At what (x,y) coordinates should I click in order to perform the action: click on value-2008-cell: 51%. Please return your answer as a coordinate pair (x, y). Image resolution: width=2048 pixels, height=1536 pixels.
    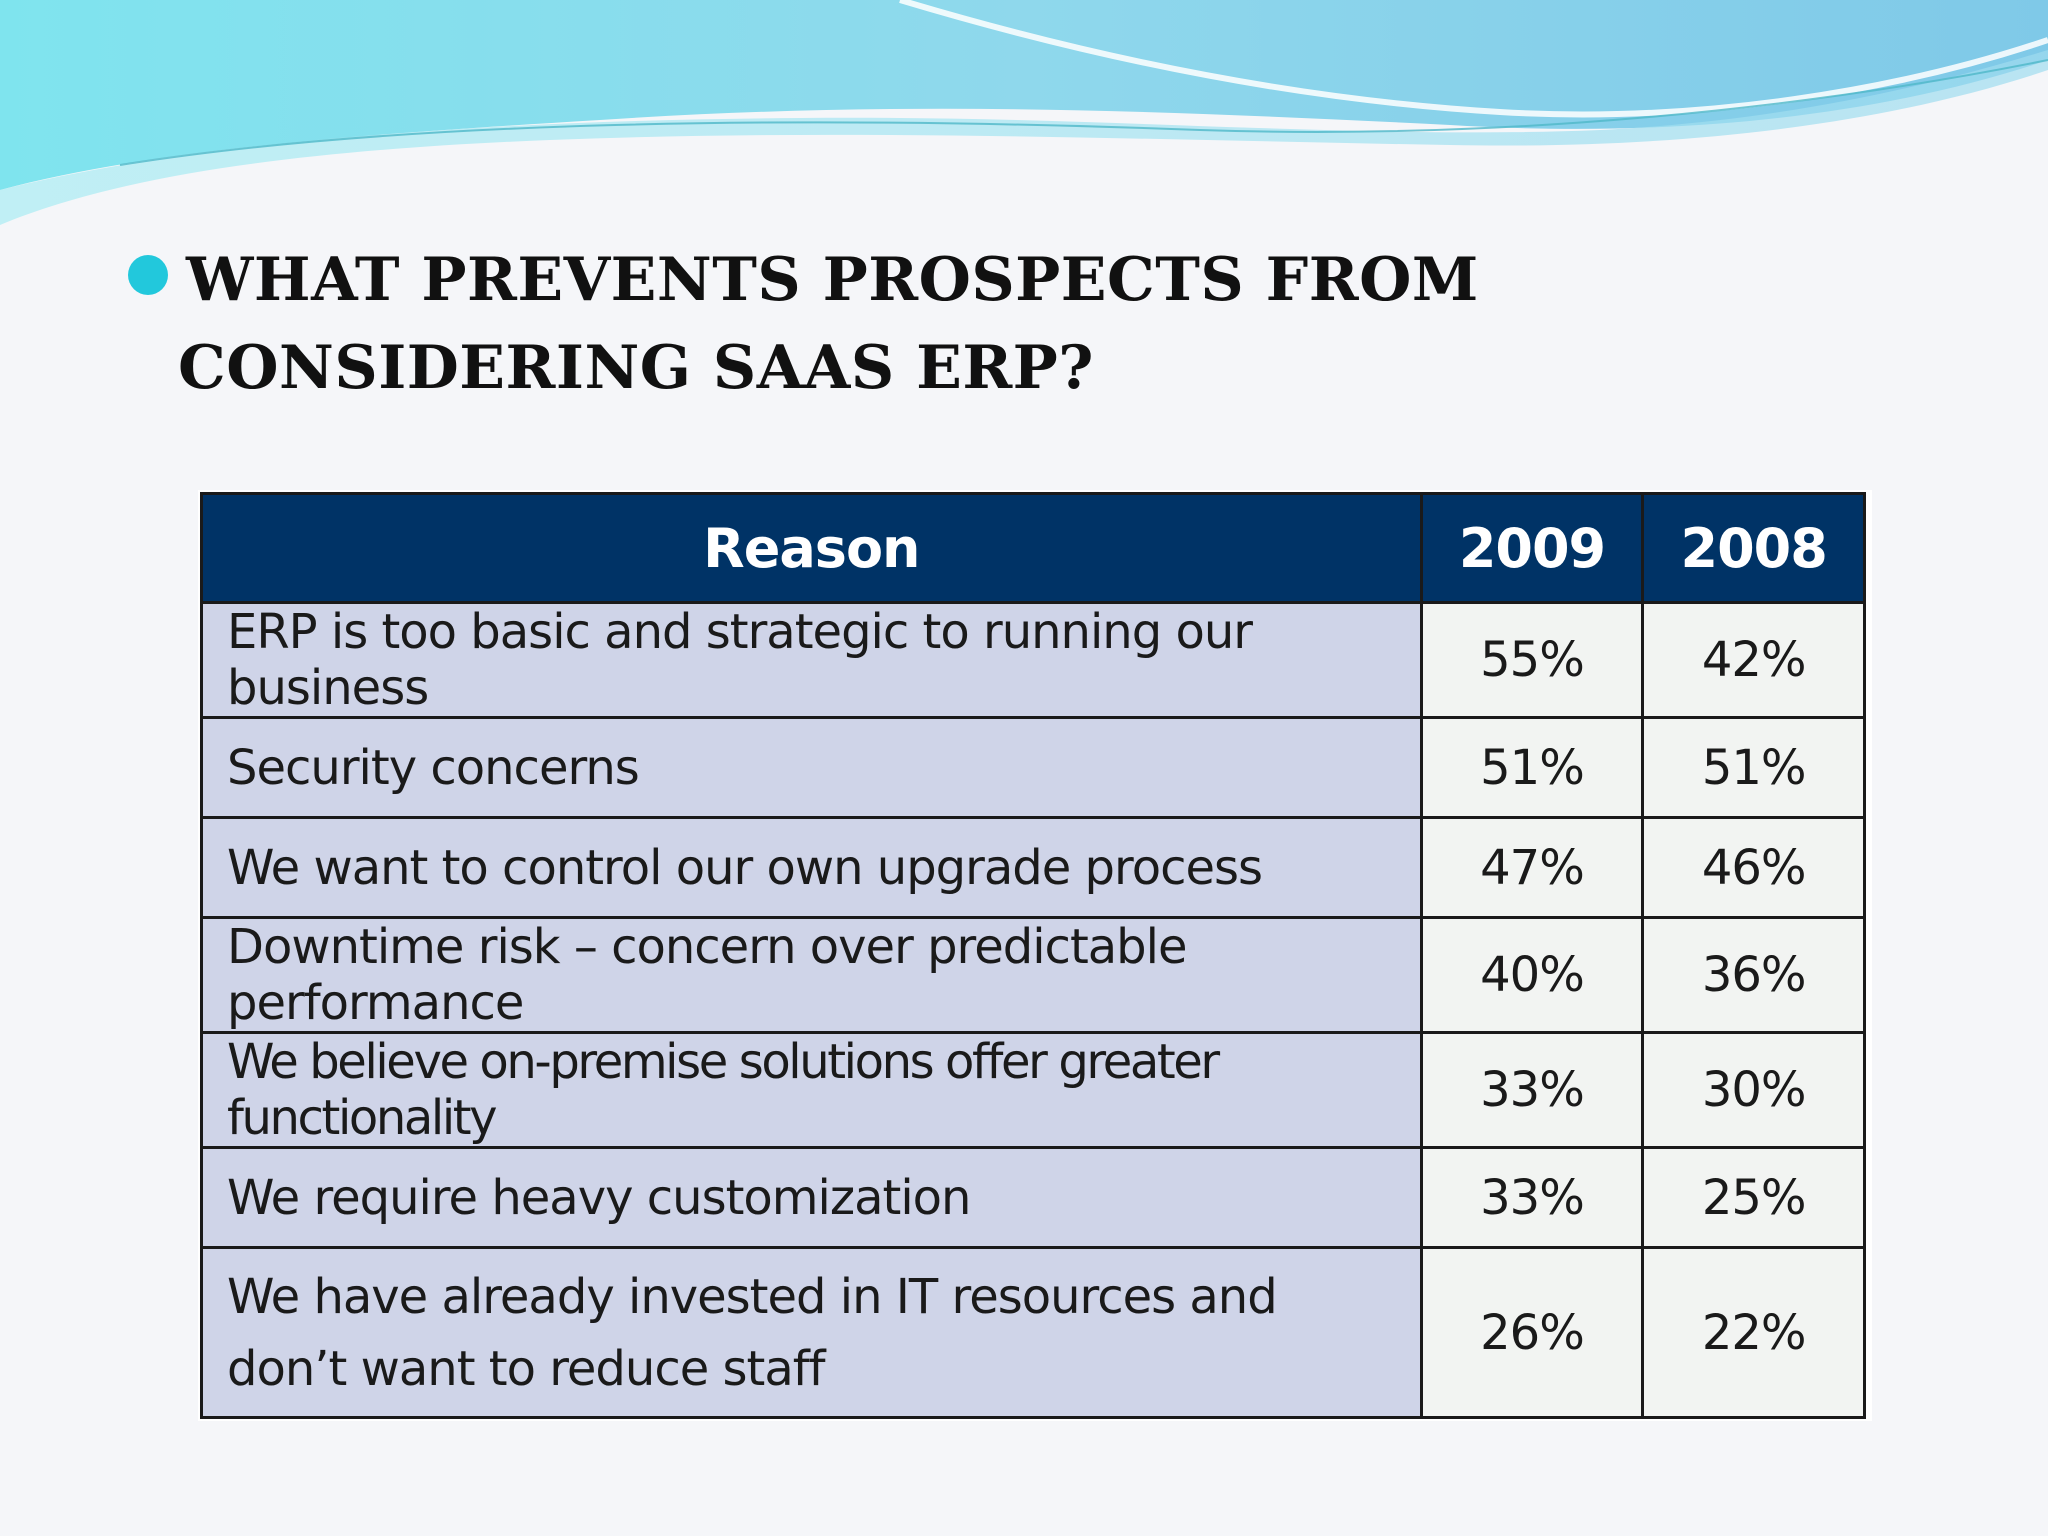
    Looking at the image, I should click on (1753, 767).